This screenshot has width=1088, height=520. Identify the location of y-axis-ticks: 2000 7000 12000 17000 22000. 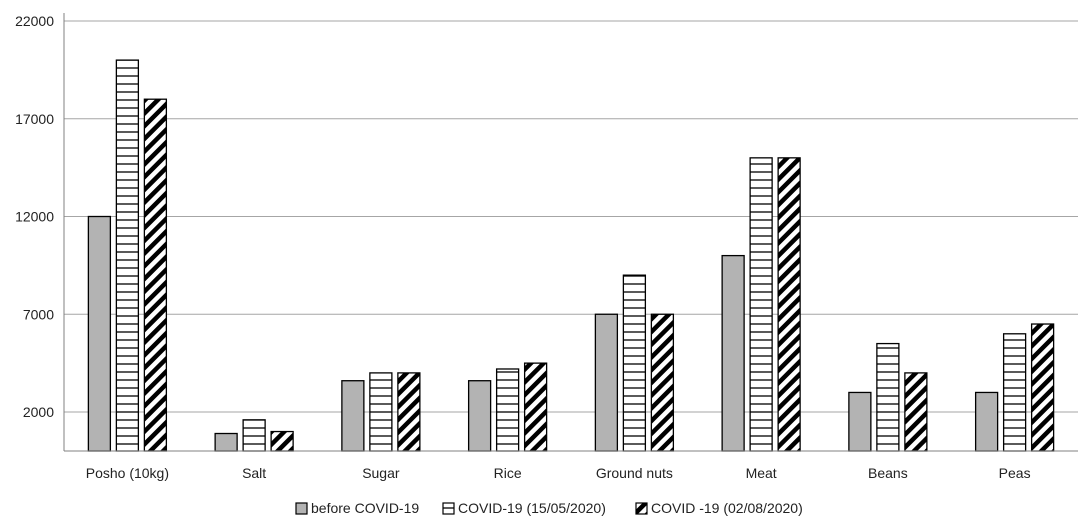
(34, 216).